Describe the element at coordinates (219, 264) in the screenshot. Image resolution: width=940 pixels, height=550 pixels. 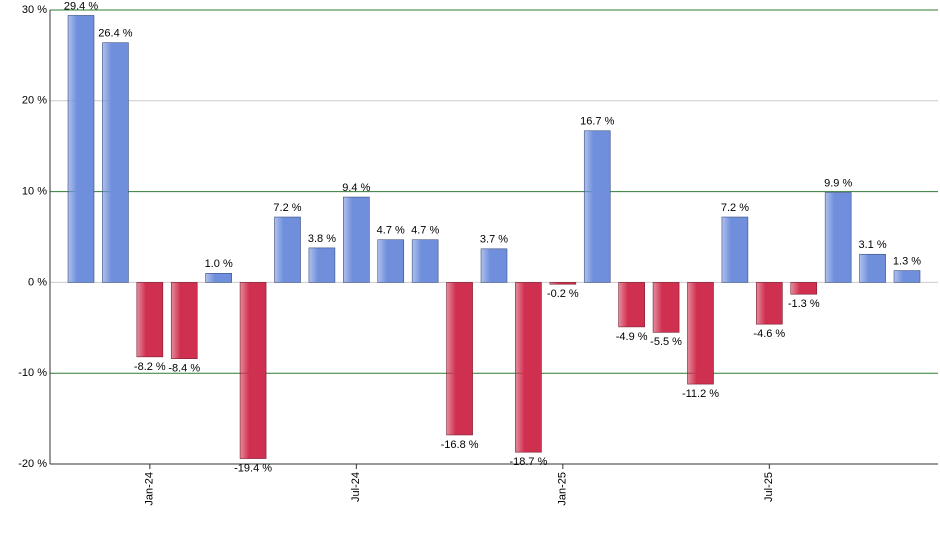
I see `value-label: 1.0 %` at that location.